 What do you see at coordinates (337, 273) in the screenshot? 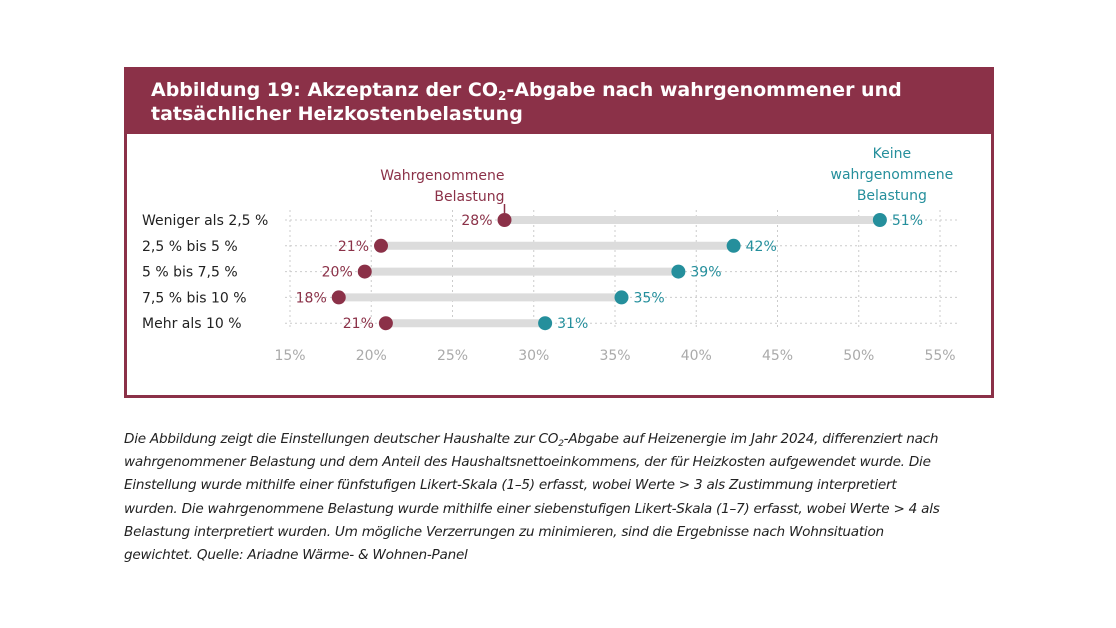
I see `data-label-wahrgenommen: 20%` at bounding box center [337, 273].